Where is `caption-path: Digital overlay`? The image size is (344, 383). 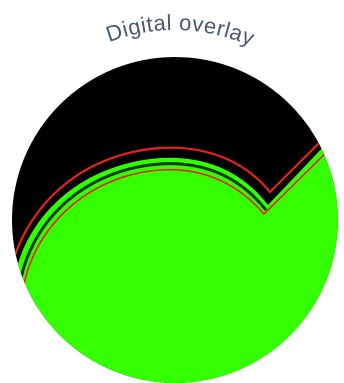 caption-path: Digital overlay is located at coordinates (180, 30).